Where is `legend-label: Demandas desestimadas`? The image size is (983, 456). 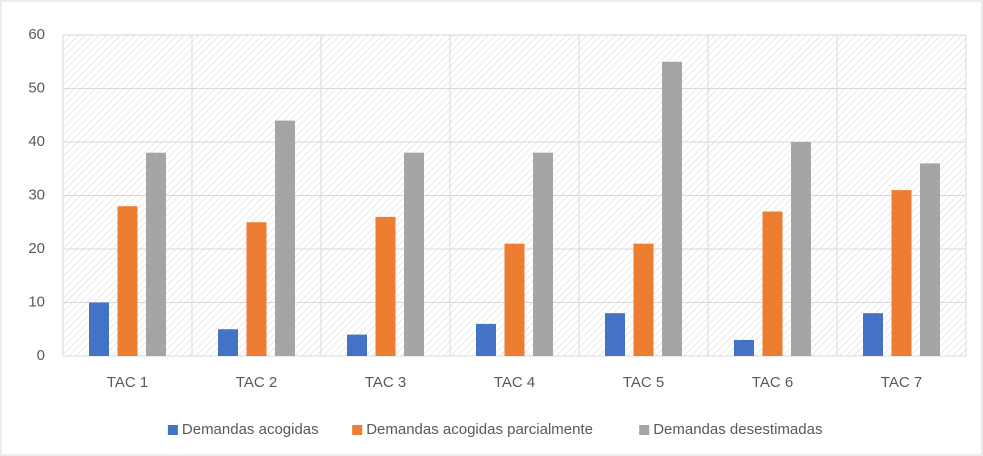
legend-label: Demandas desestimadas is located at coordinates (737, 429).